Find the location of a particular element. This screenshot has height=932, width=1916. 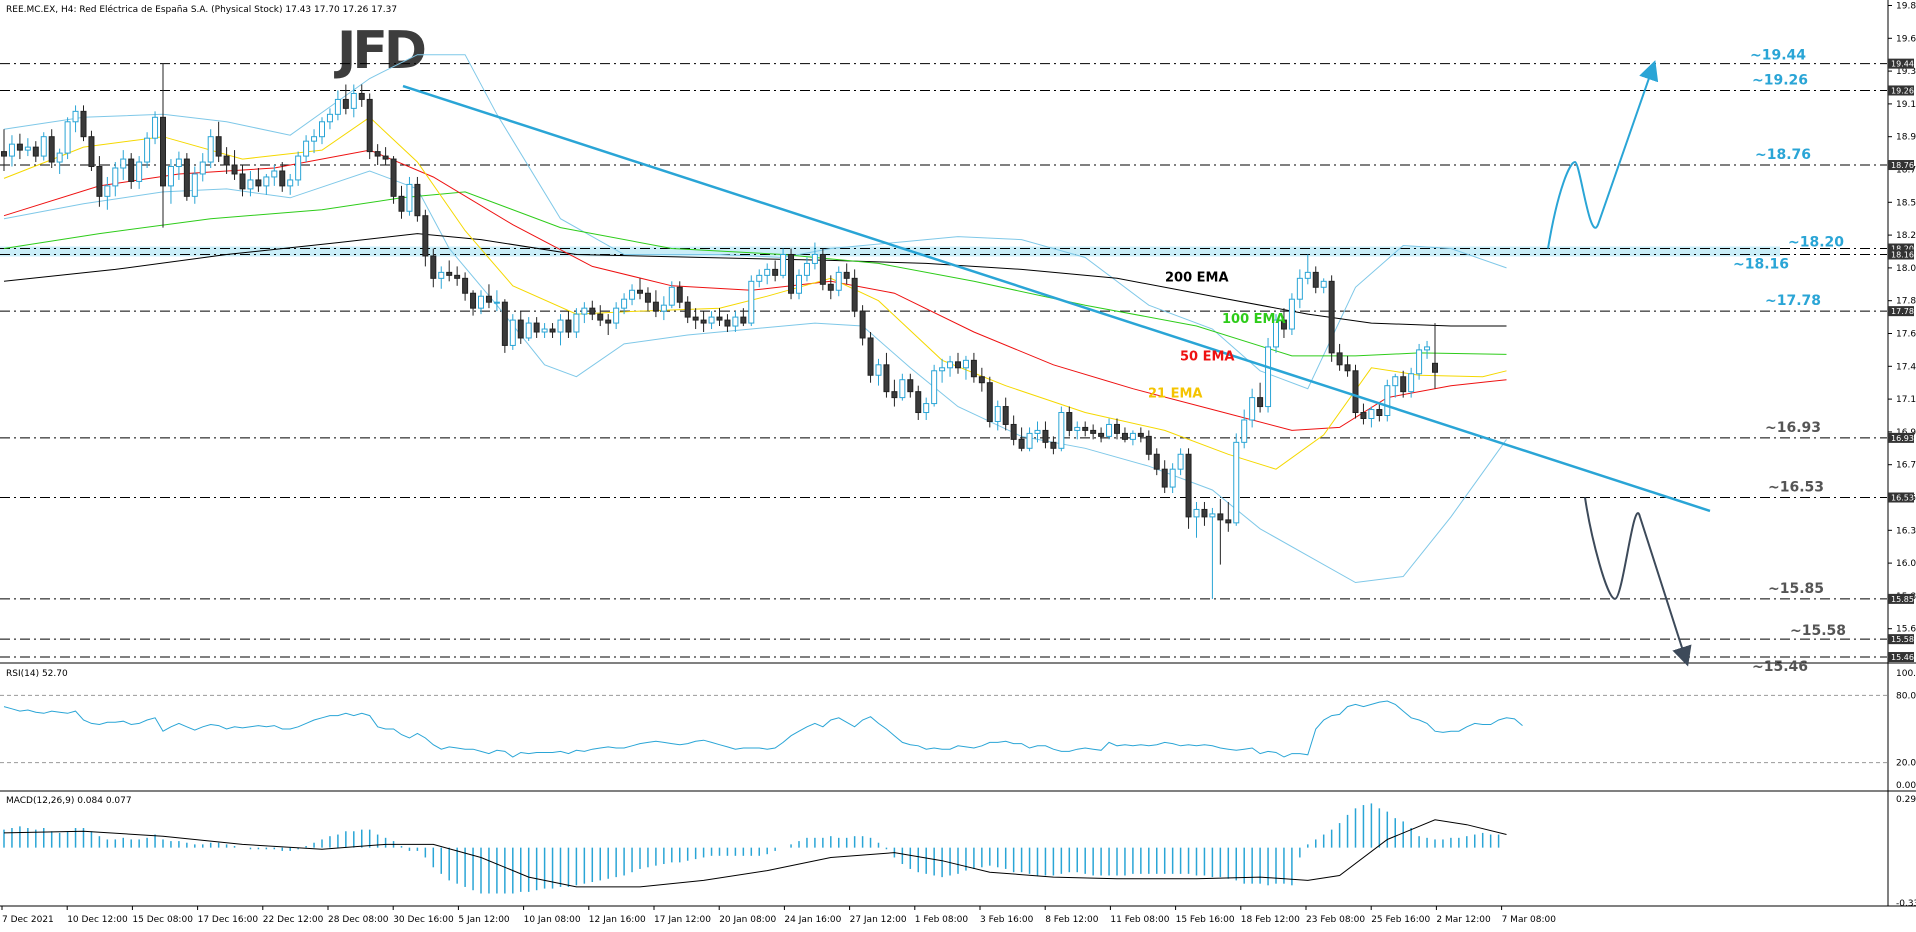

level-label: ~15.85 is located at coordinates (1796, 589).